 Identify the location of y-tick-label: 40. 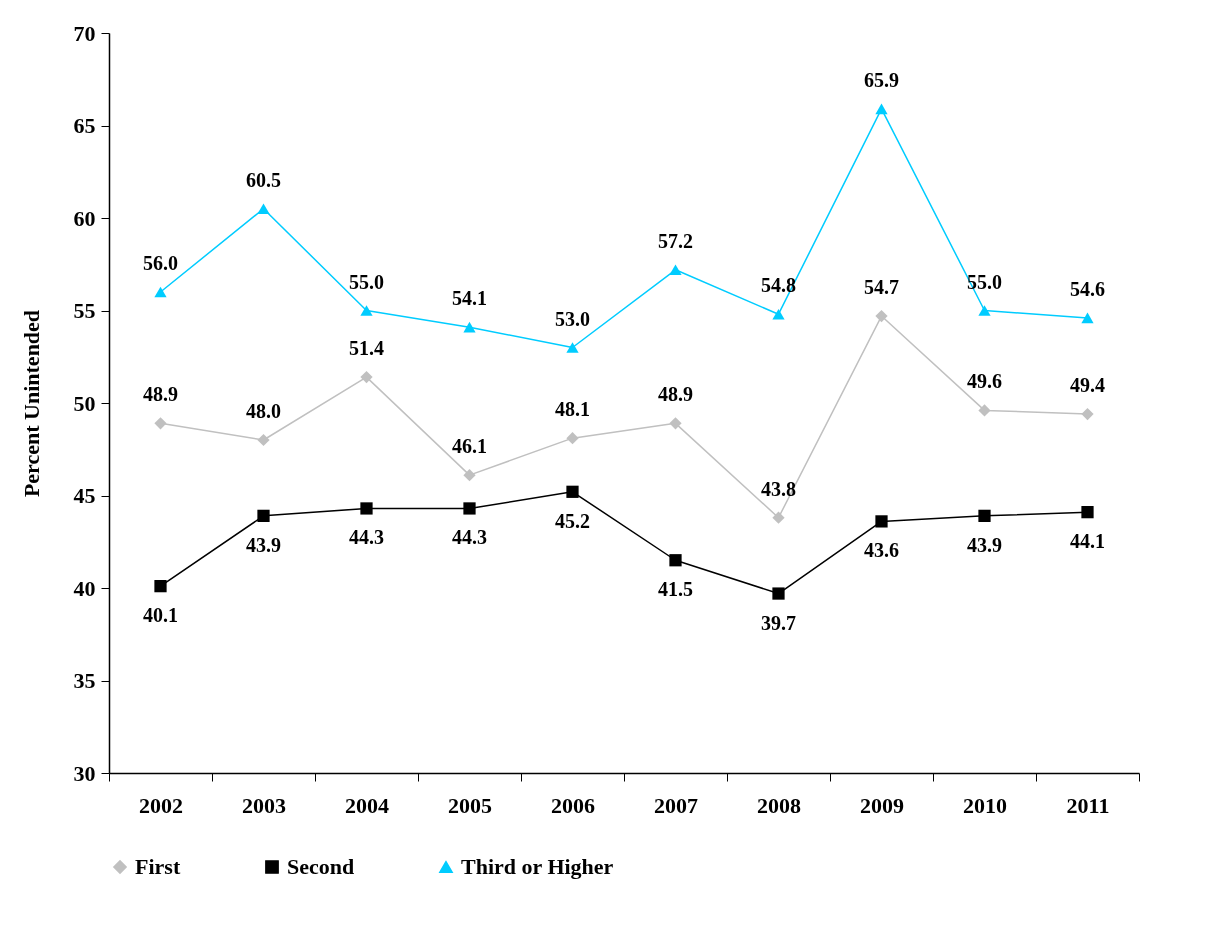
(84, 588).